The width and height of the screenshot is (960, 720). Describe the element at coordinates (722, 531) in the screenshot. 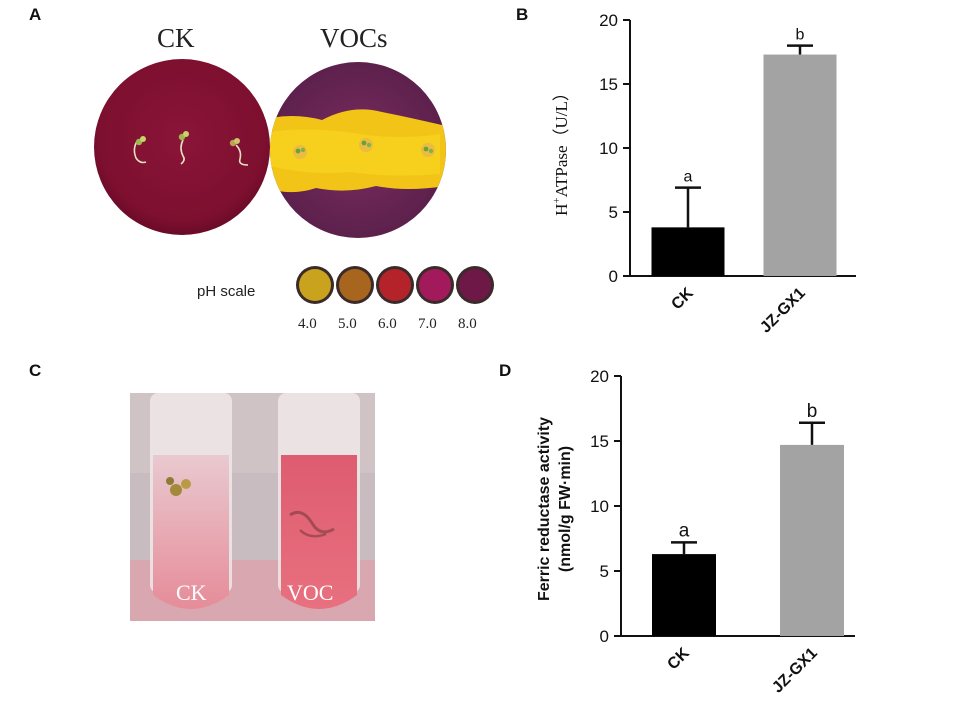

I see `chart-d: 0 5 10 15 20 a CK b JZ-GX1` at that location.